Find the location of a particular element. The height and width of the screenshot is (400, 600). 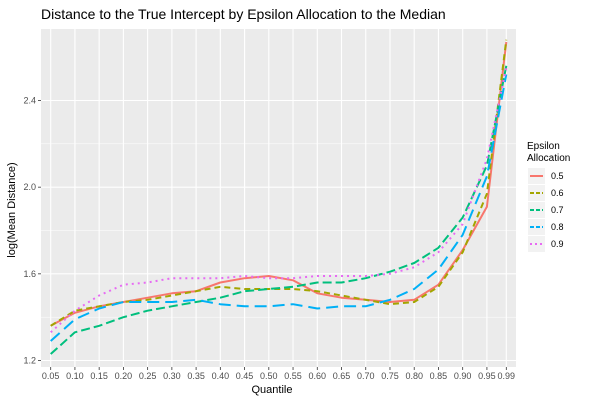

x-tick-label: 0.70 is located at coordinates (366, 376).